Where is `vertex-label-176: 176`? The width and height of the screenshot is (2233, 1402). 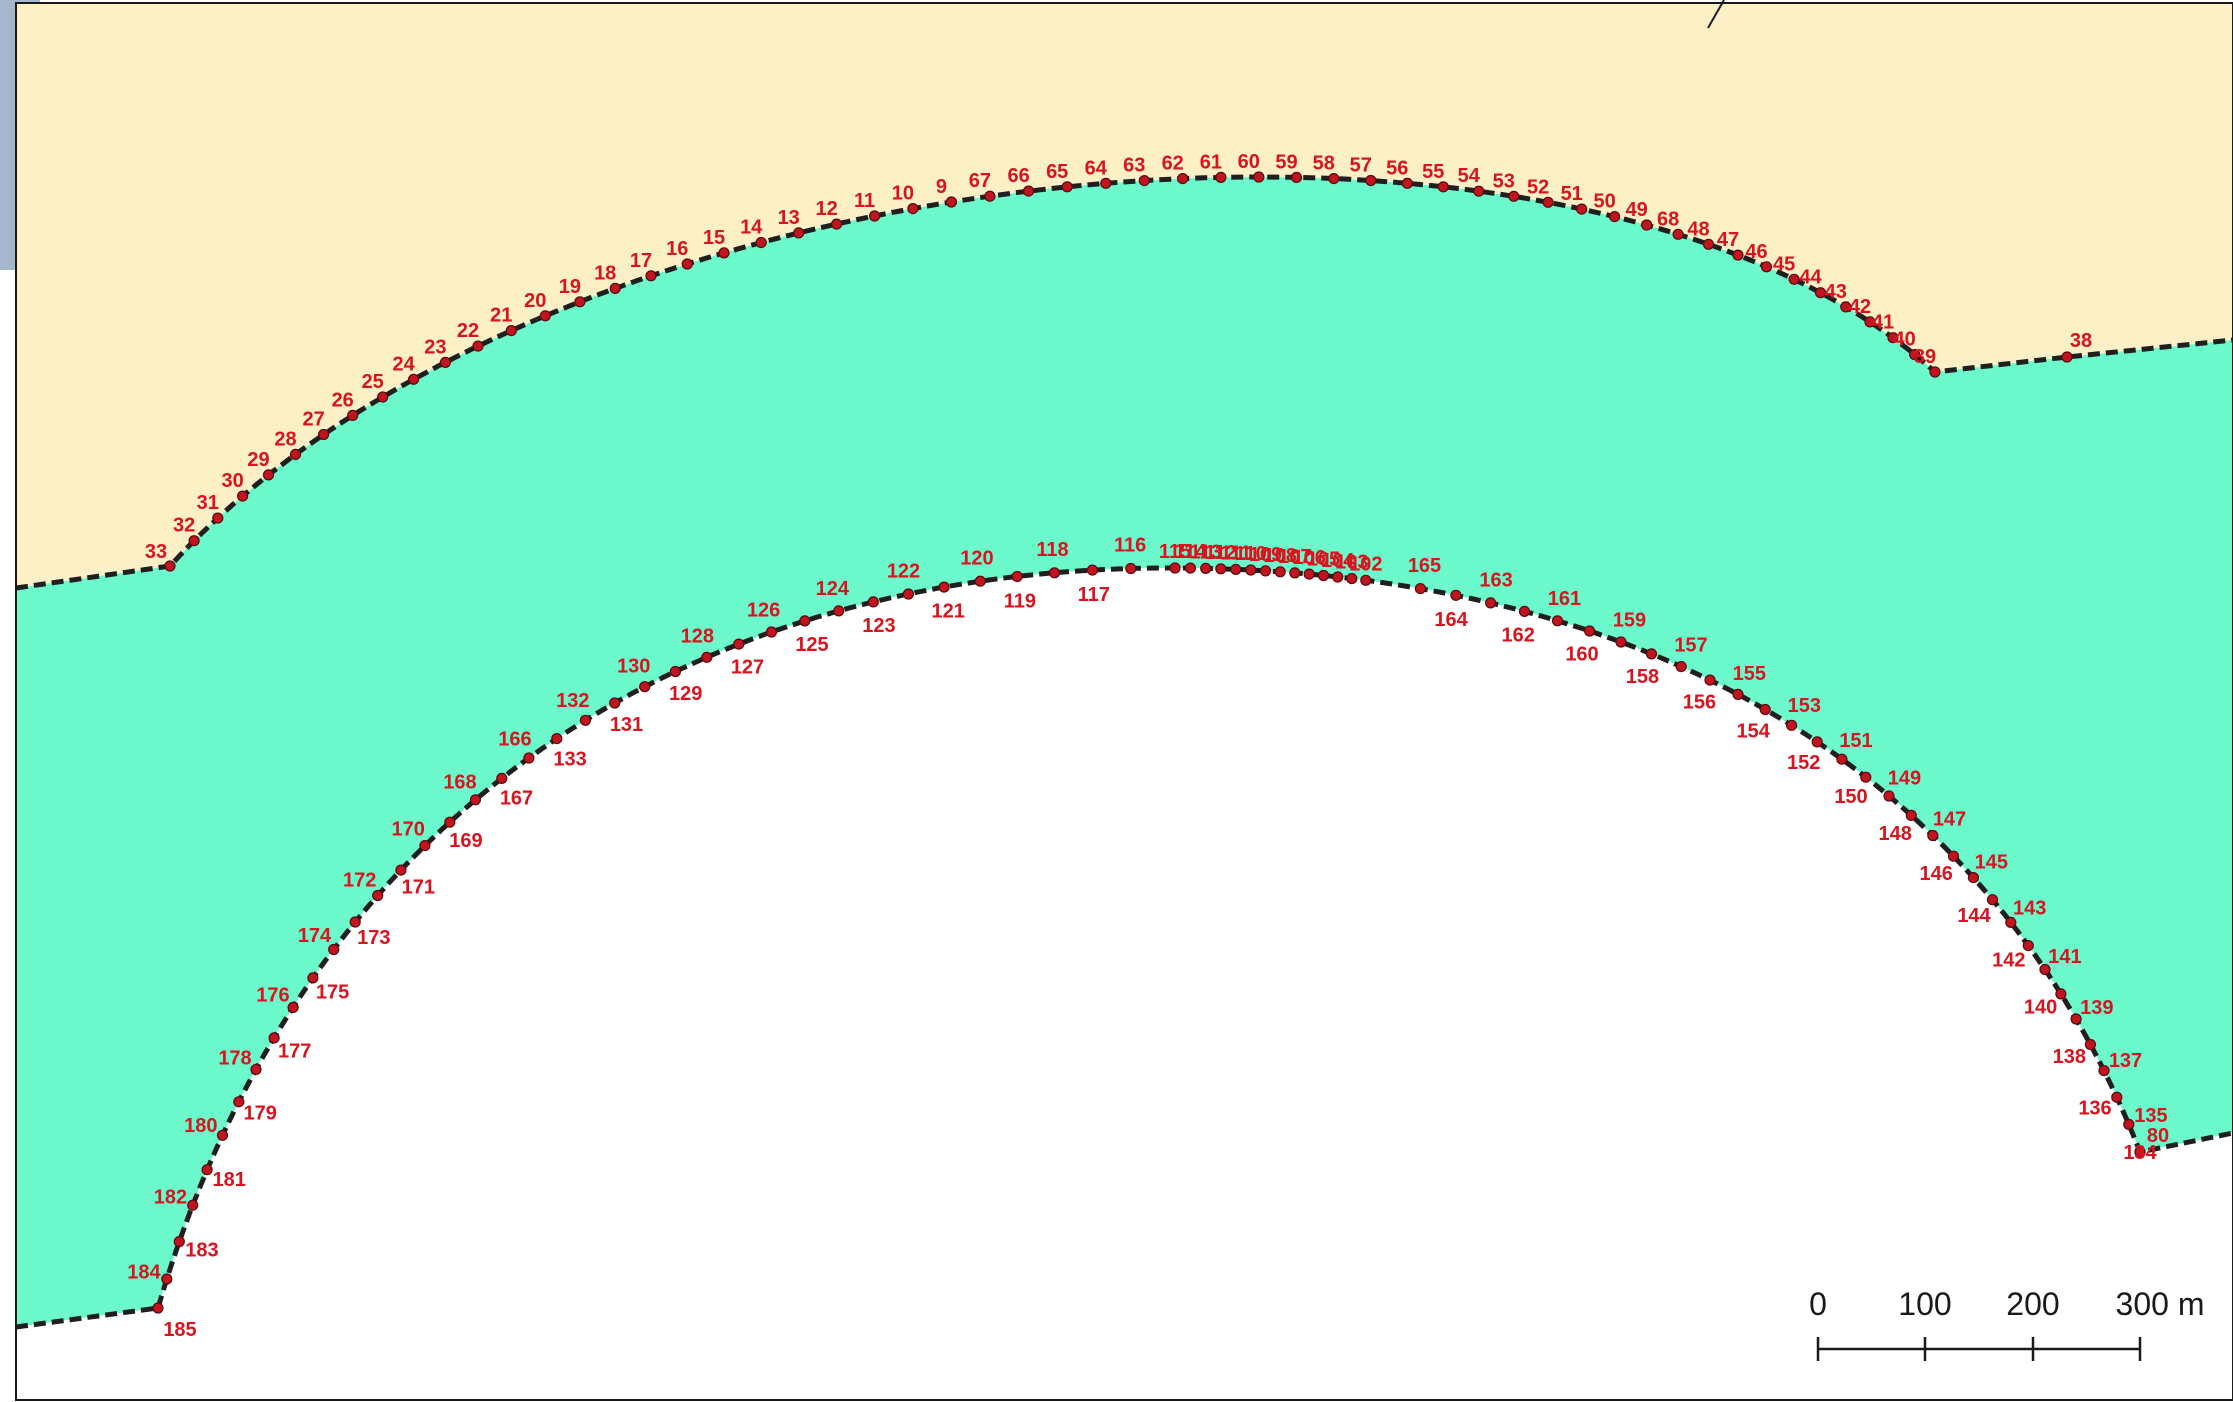 vertex-label-176: 176 is located at coordinates (272, 995).